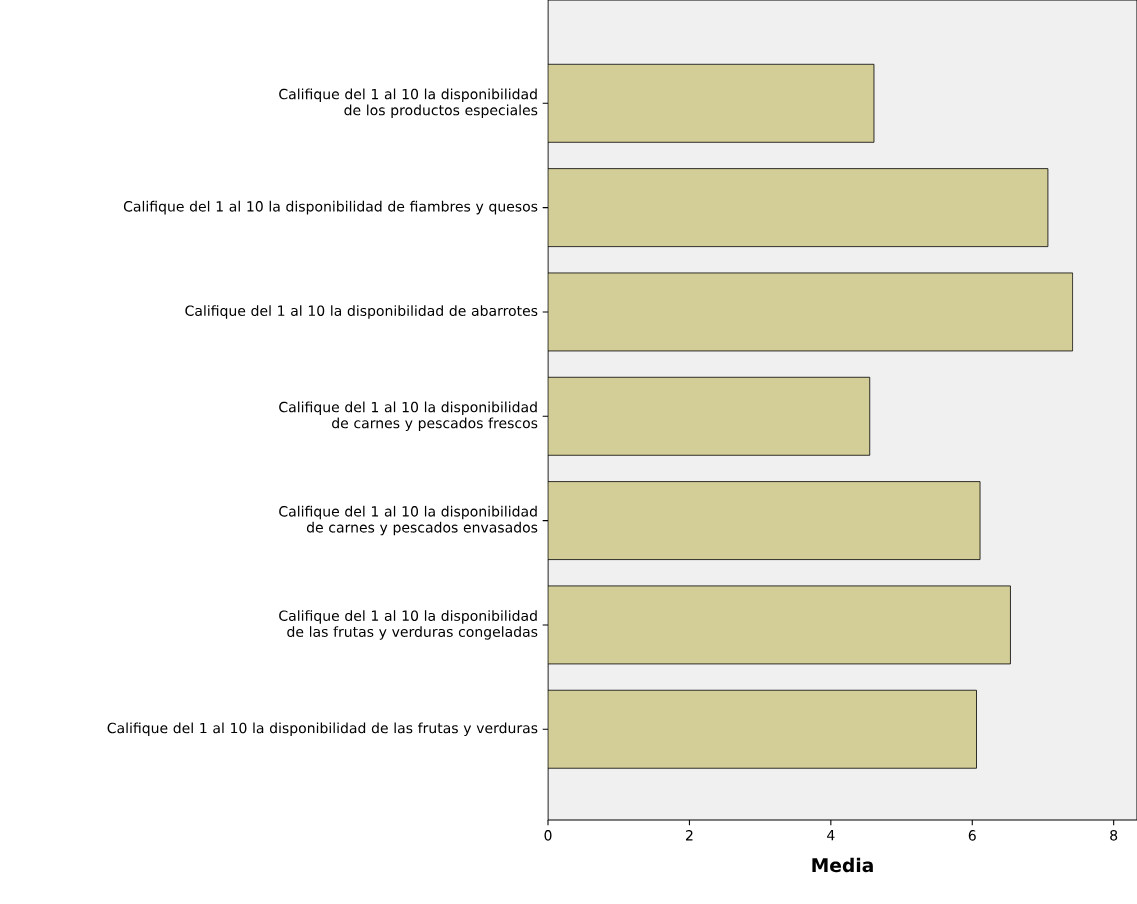 The image size is (1137, 904). Describe the element at coordinates (408, 520) in the screenshot. I see `y-tick-label: Califique del 1 al 10 la disponibilidad de carnes y pescados envasados` at that location.